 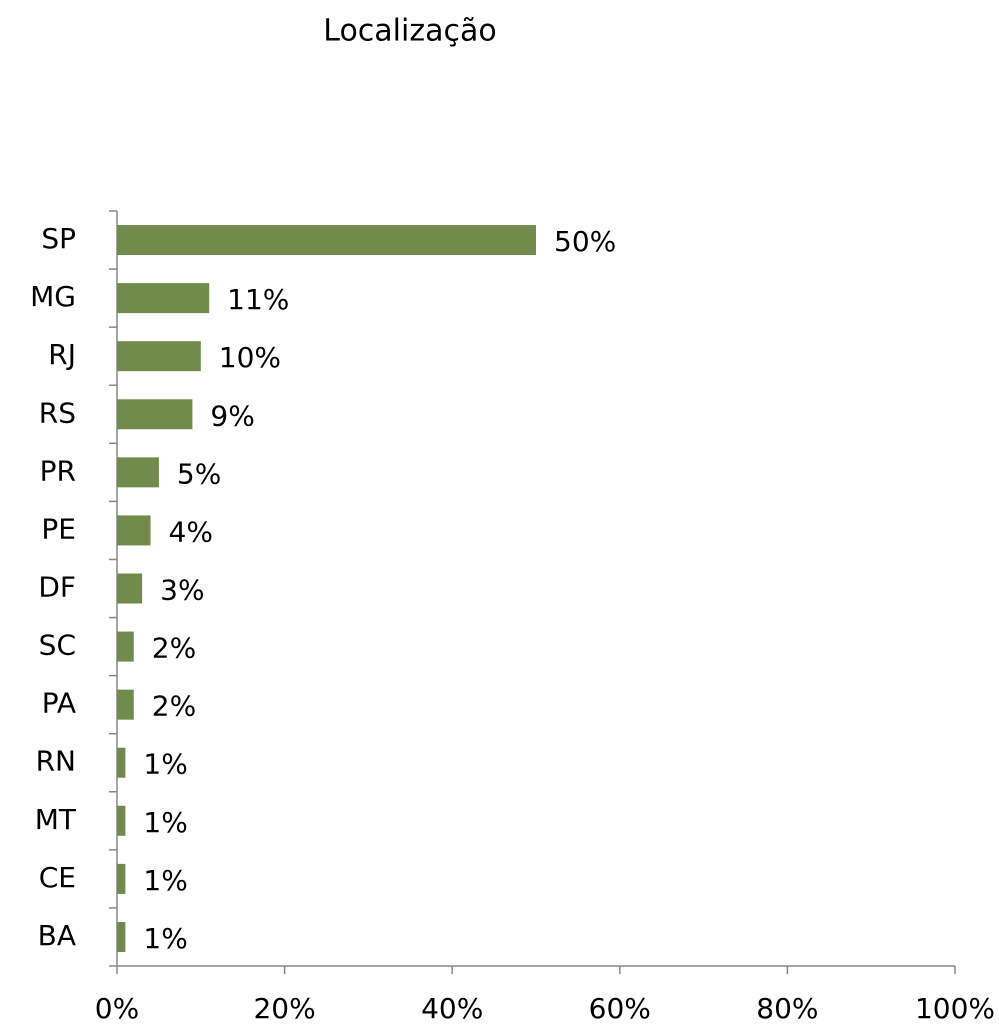 What do you see at coordinates (59, 703) in the screenshot?
I see `y-tick-label: PA` at bounding box center [59, 703].